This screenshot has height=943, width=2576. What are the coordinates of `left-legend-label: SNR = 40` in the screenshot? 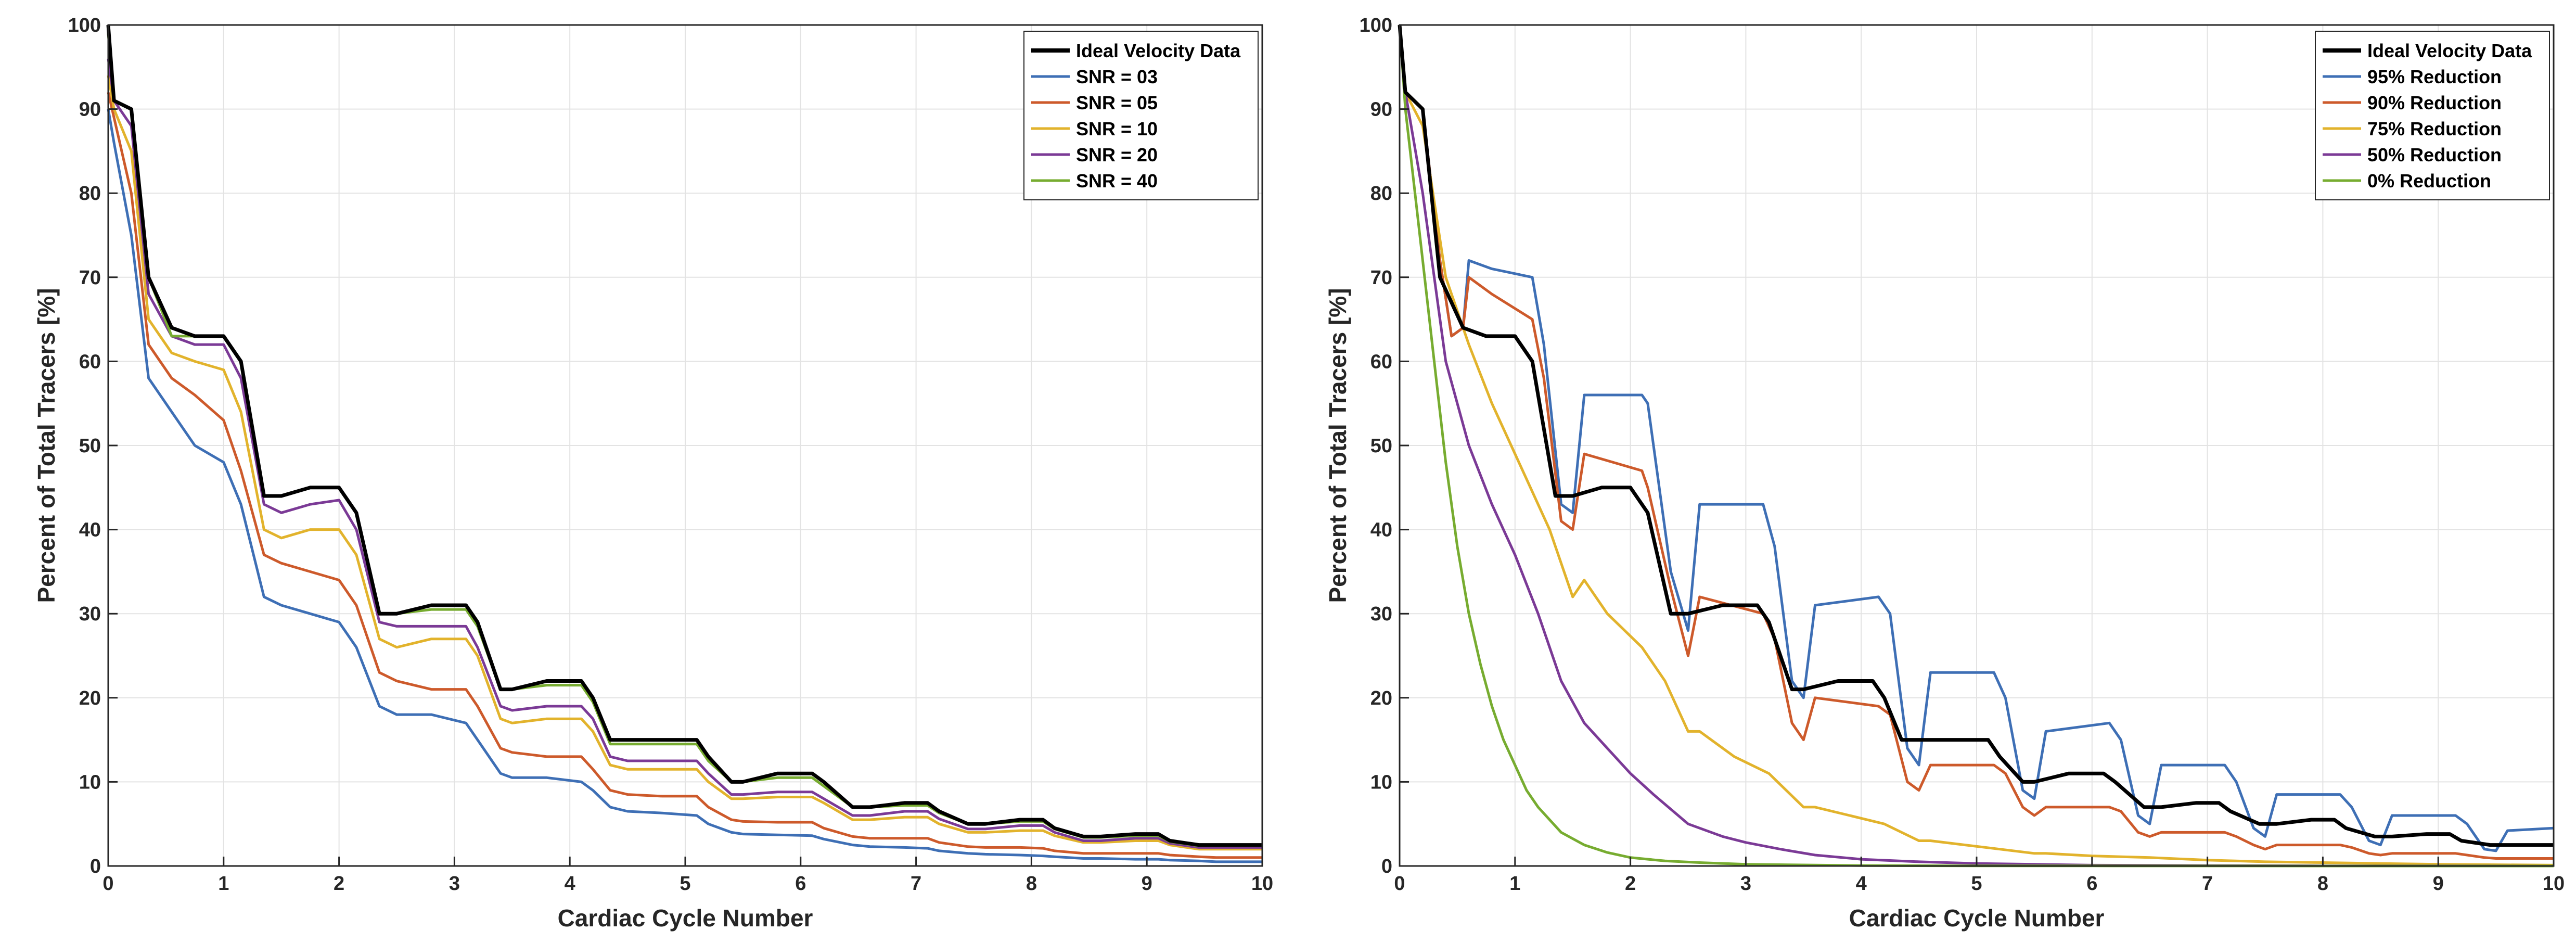 It's located at (1117, 181).